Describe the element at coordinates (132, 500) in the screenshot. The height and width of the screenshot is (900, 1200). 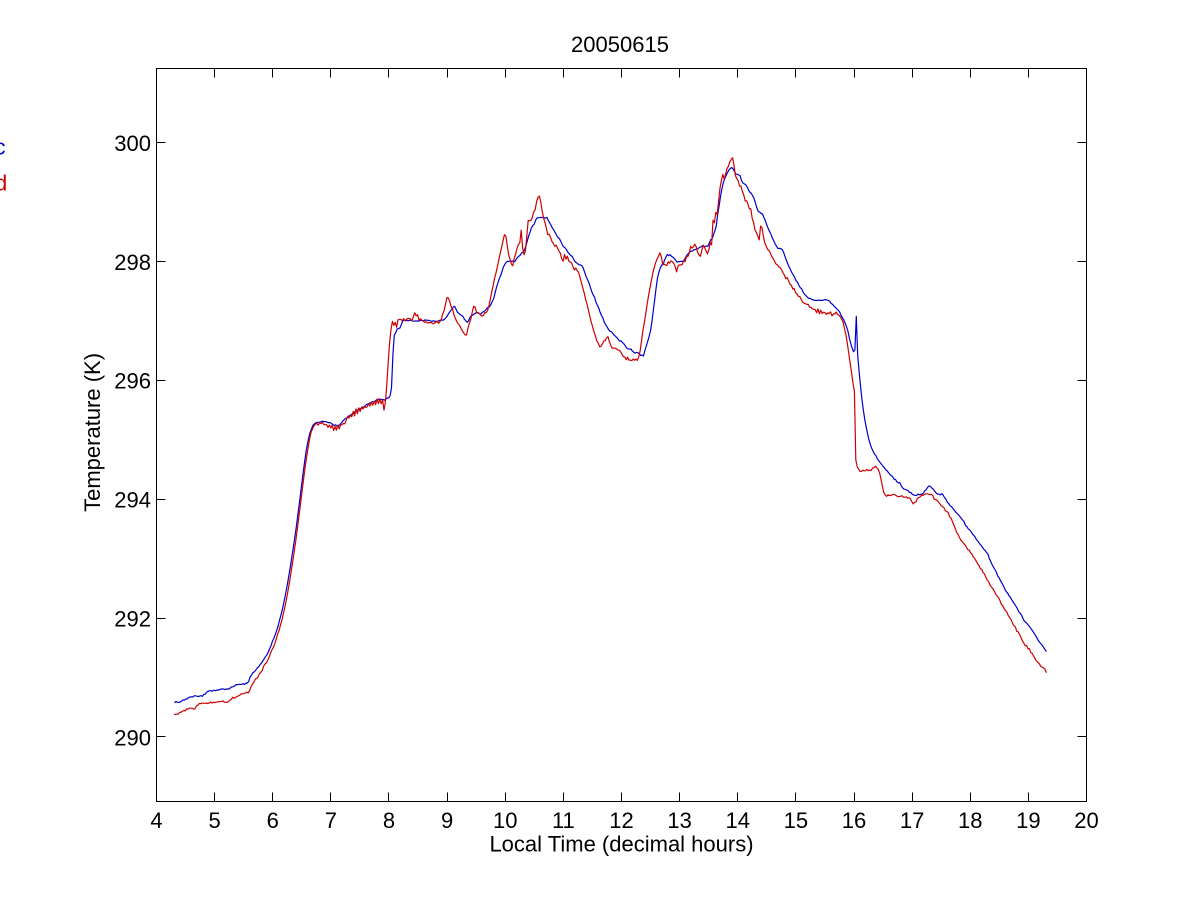
I see `svg-text: 294` at that location.